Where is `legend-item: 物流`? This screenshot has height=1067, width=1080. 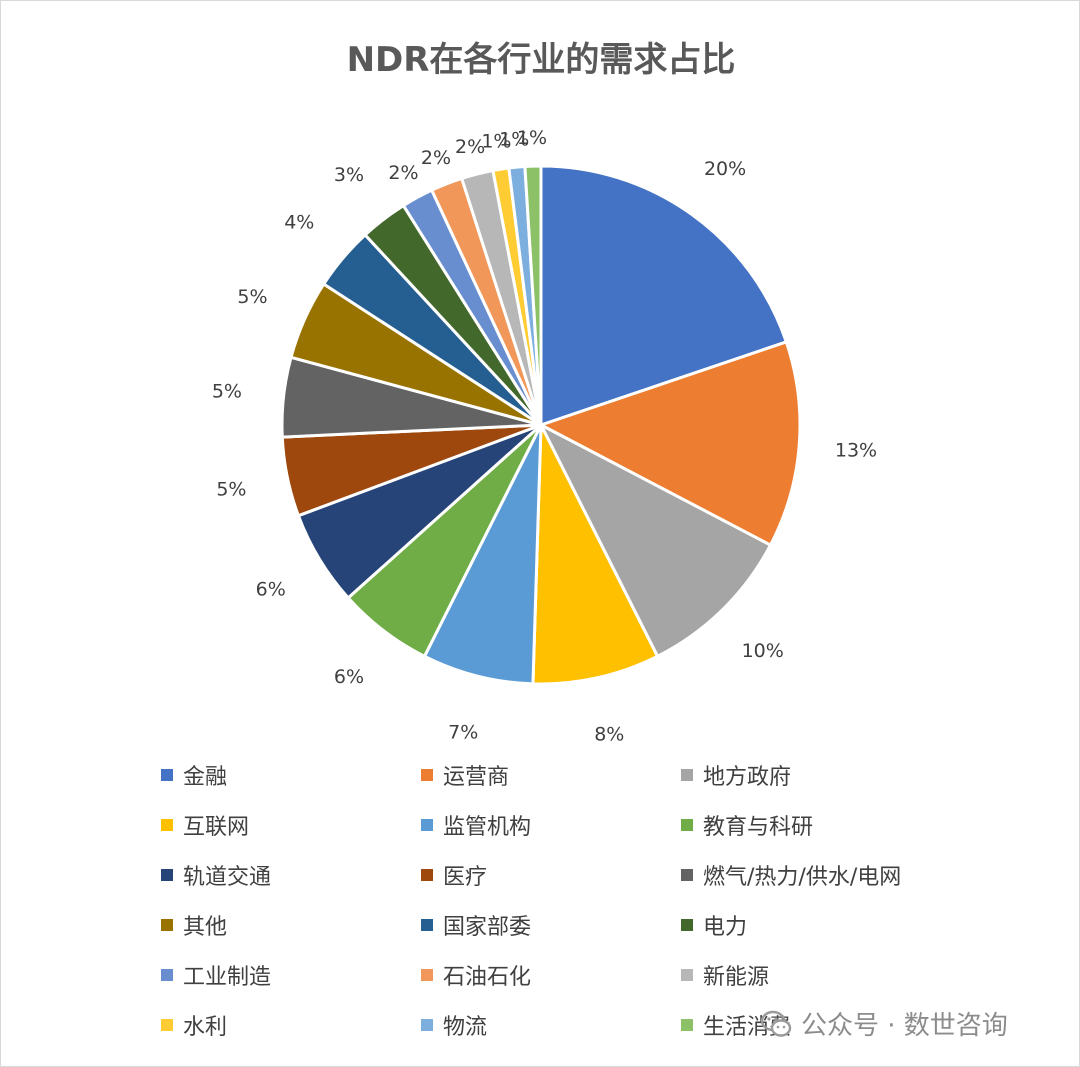
legend-item: 物流 is located at coordinates (551, 1026).